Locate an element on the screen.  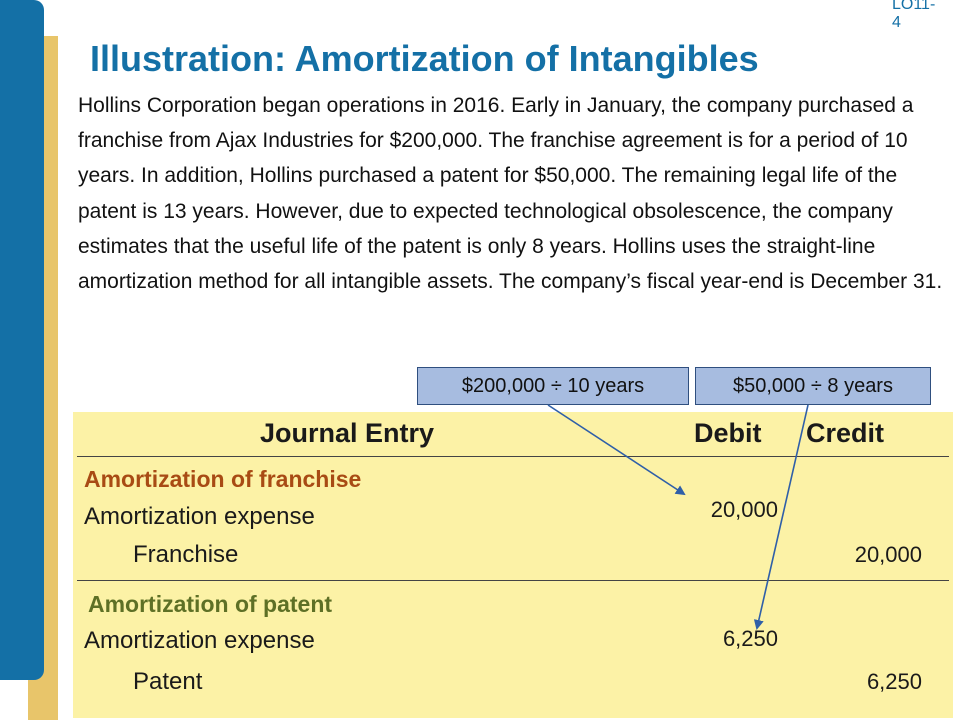
journal-entry-header: Journal Entry is located at coordinates (347, 433).